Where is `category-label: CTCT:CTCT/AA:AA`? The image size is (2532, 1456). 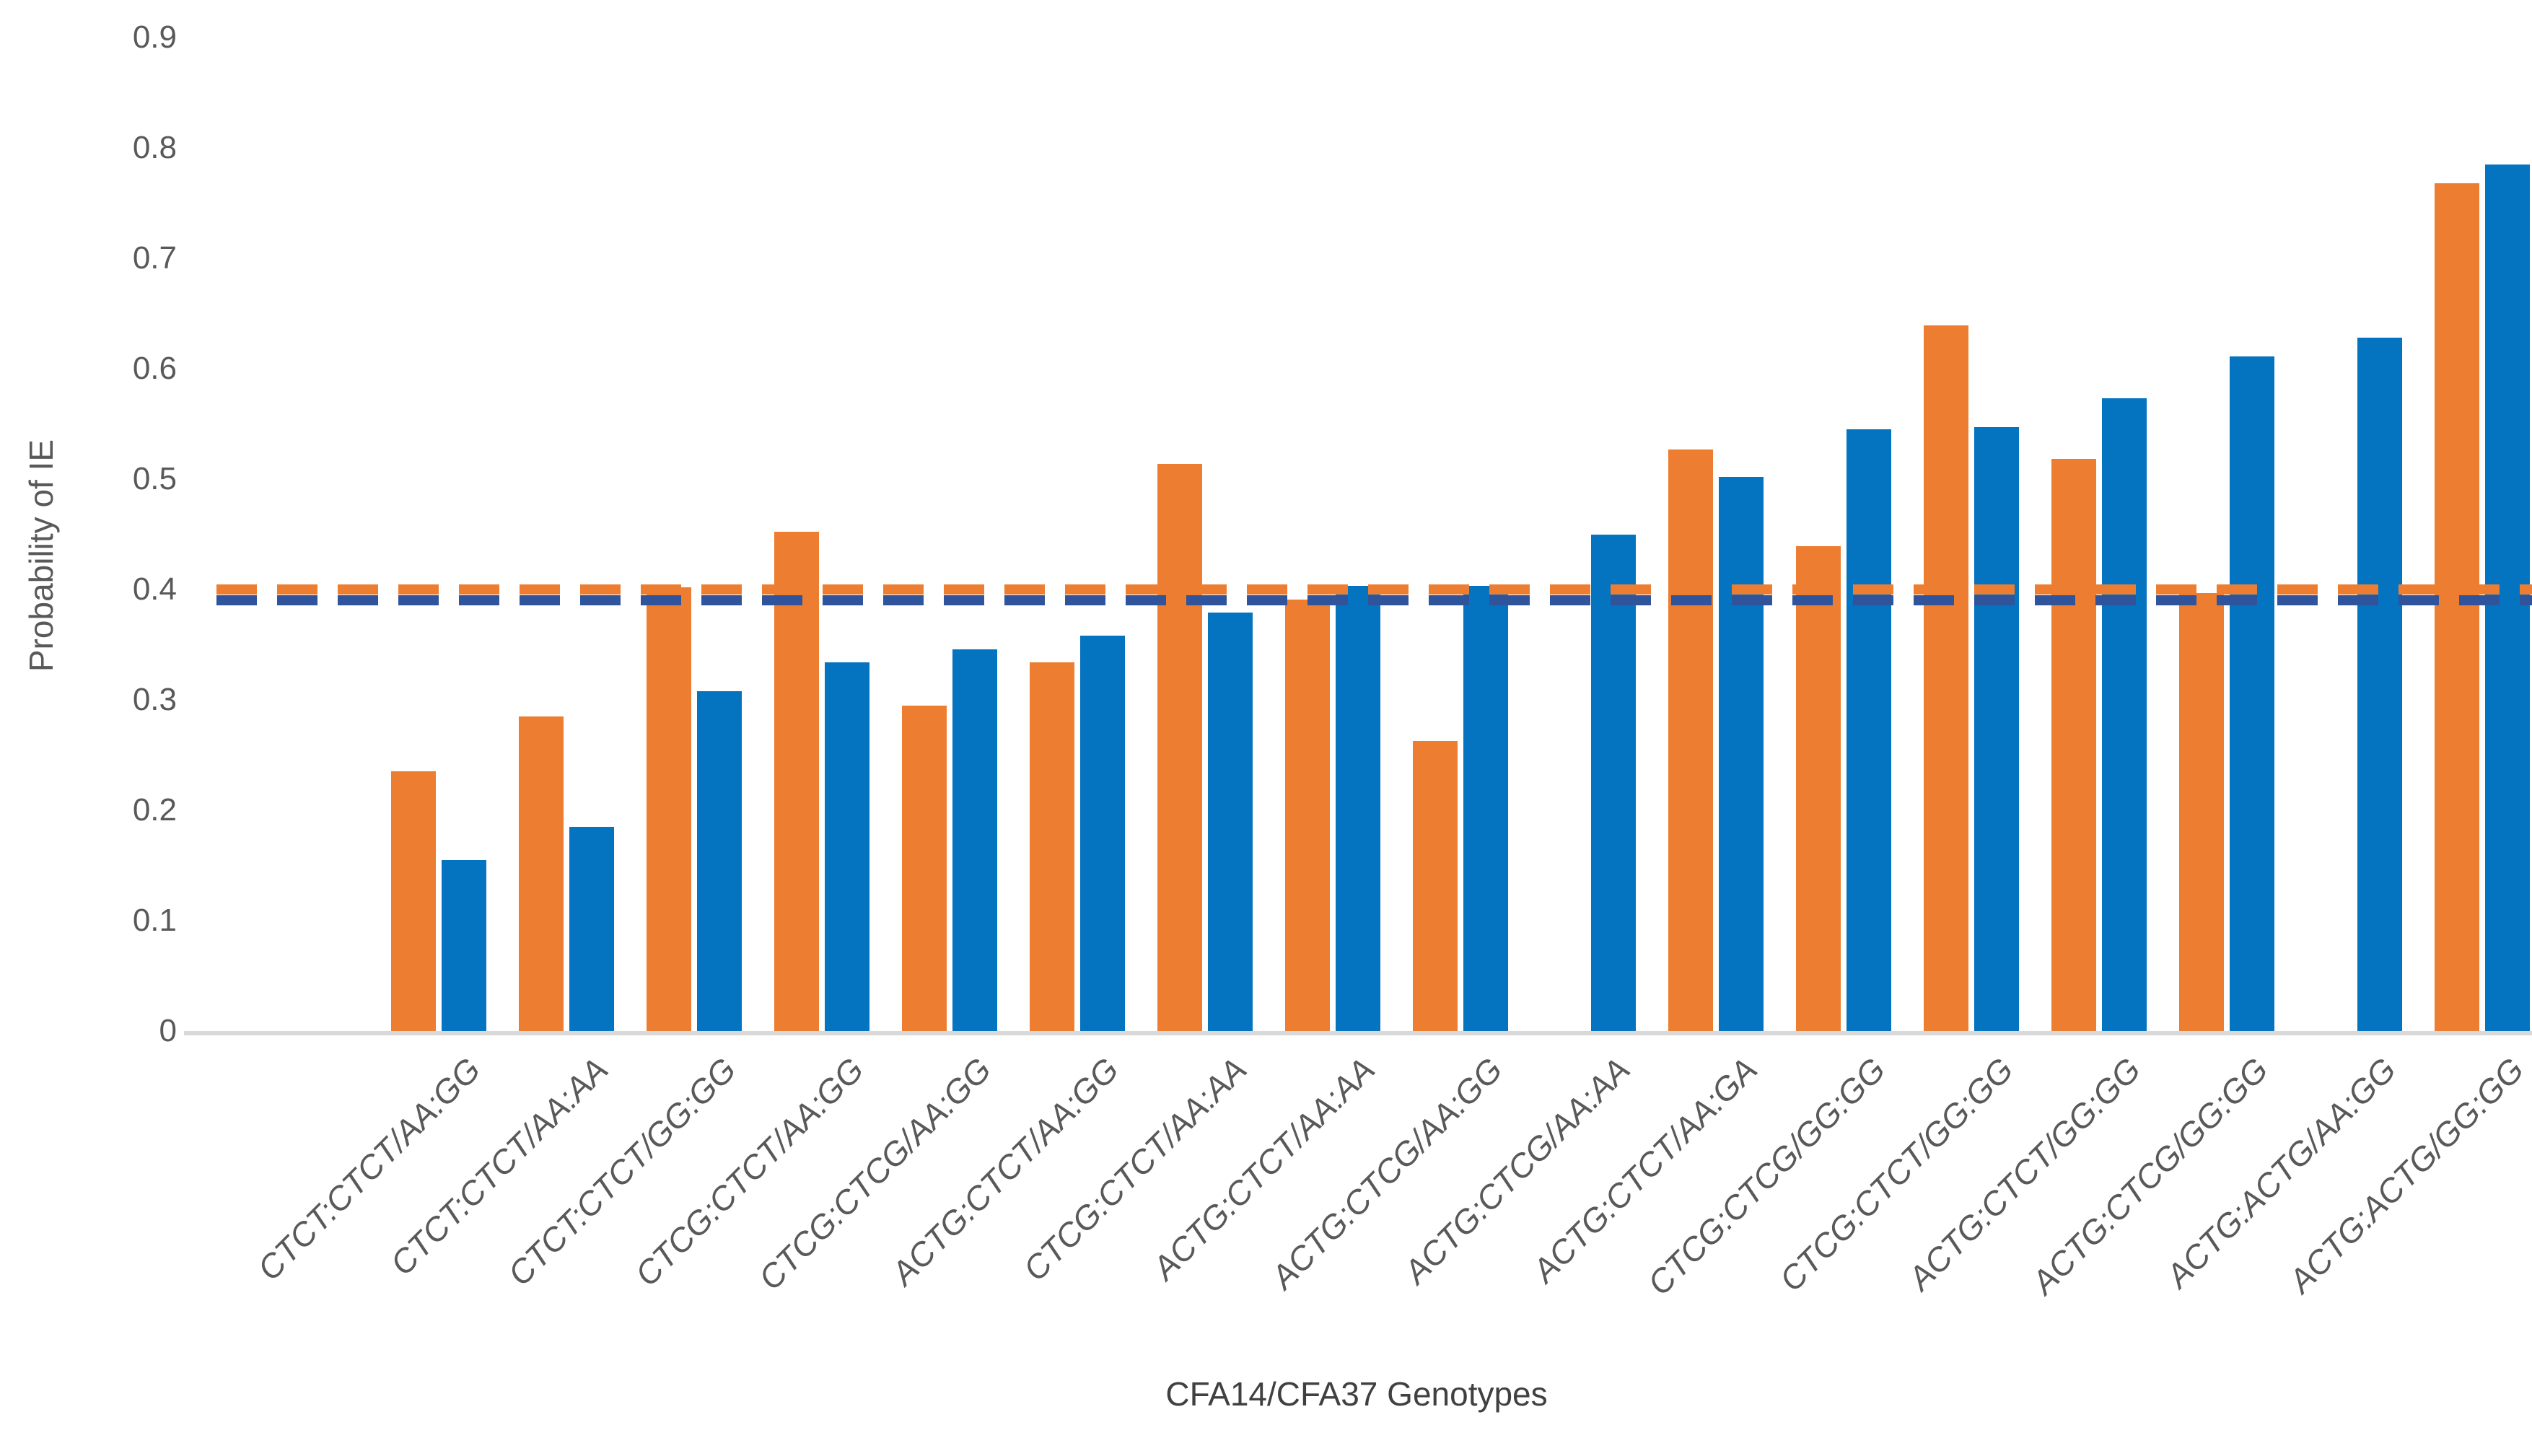
category-label: CTCT:CTCT/AA:AA is located at coordinates (499, 1166).